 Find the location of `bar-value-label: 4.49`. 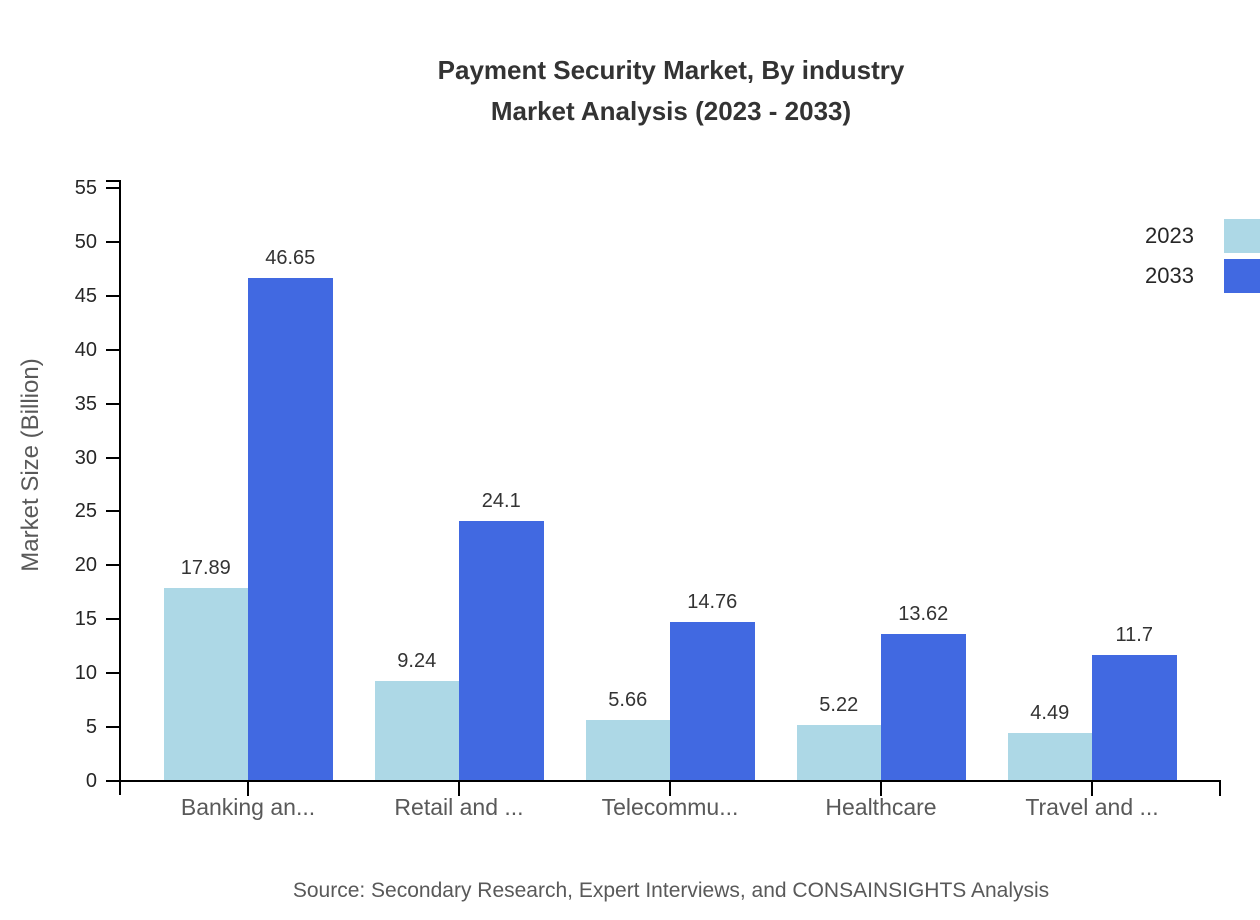

bar-value-label: 4.49 is located at coordinates (1050, 712).